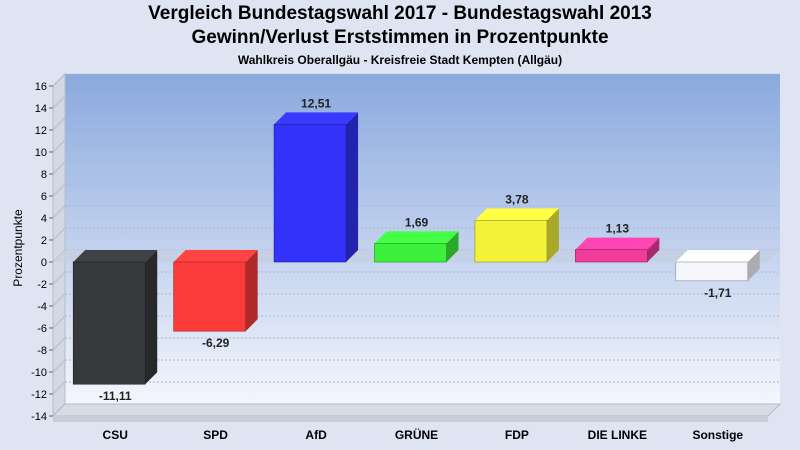 The width and height of the screenshot is (800, 450). What do you see at coordinates (617, 435) in the screenshot?
I see `x-tick-label: DIE LINKE` at bounding box center [617, 435].